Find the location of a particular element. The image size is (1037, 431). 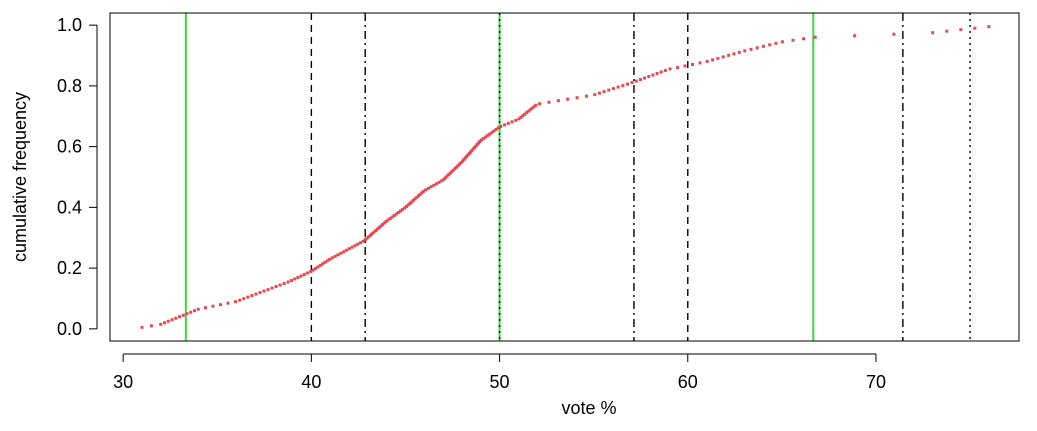

x-tick-label: 50 is located at coordinates (500, 382).